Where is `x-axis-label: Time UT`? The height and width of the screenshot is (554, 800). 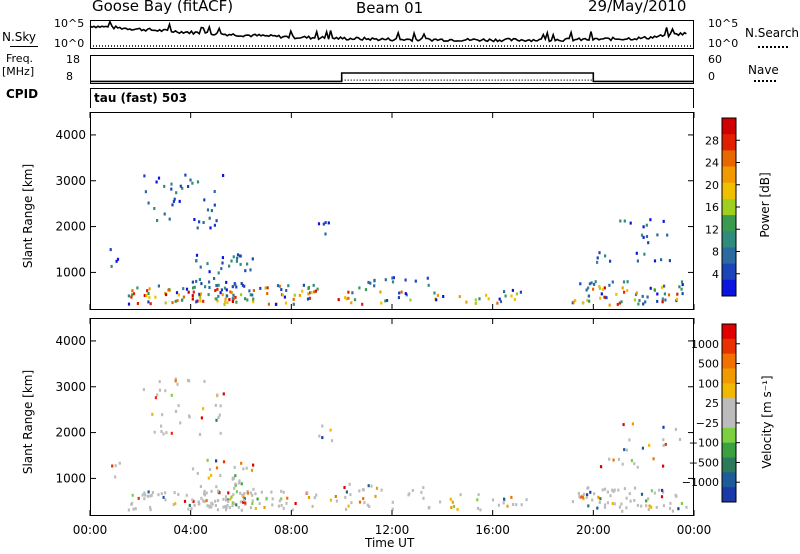
x-axis-label: Time UT is located at coordinates (390, 543).